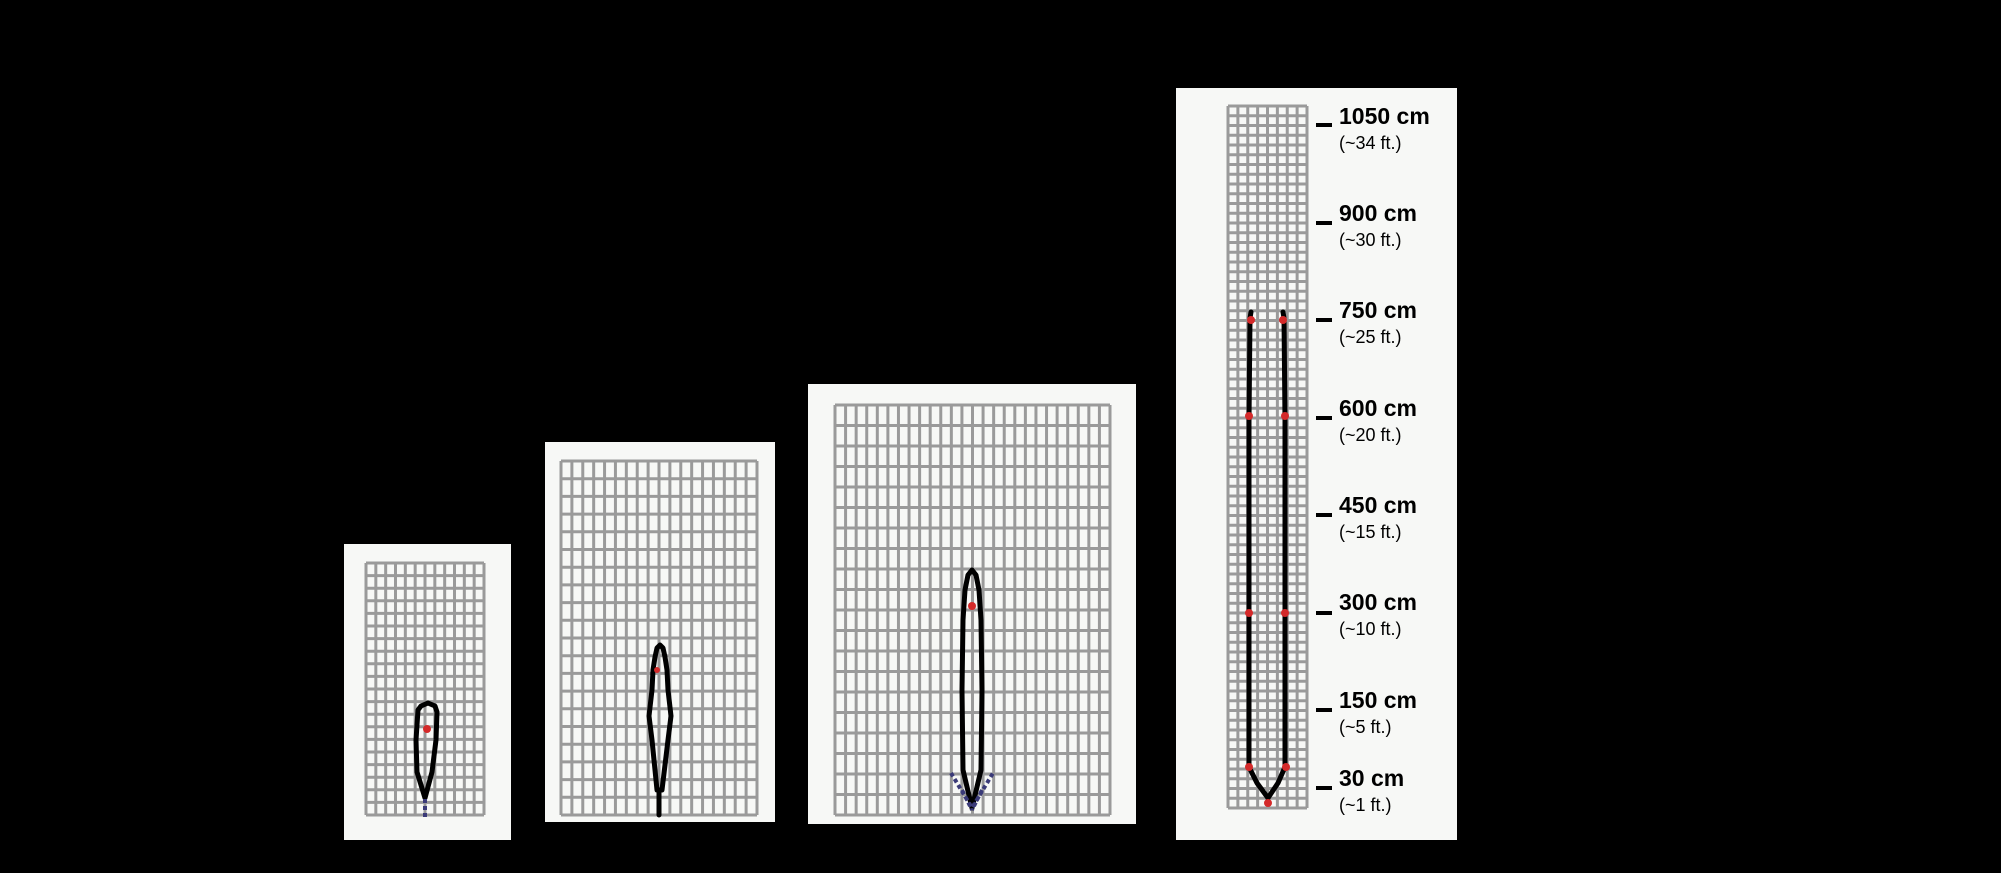 The height and width of the screenshot is (873, 2001). I want to click on panel-3-grid, so click(972, 610).